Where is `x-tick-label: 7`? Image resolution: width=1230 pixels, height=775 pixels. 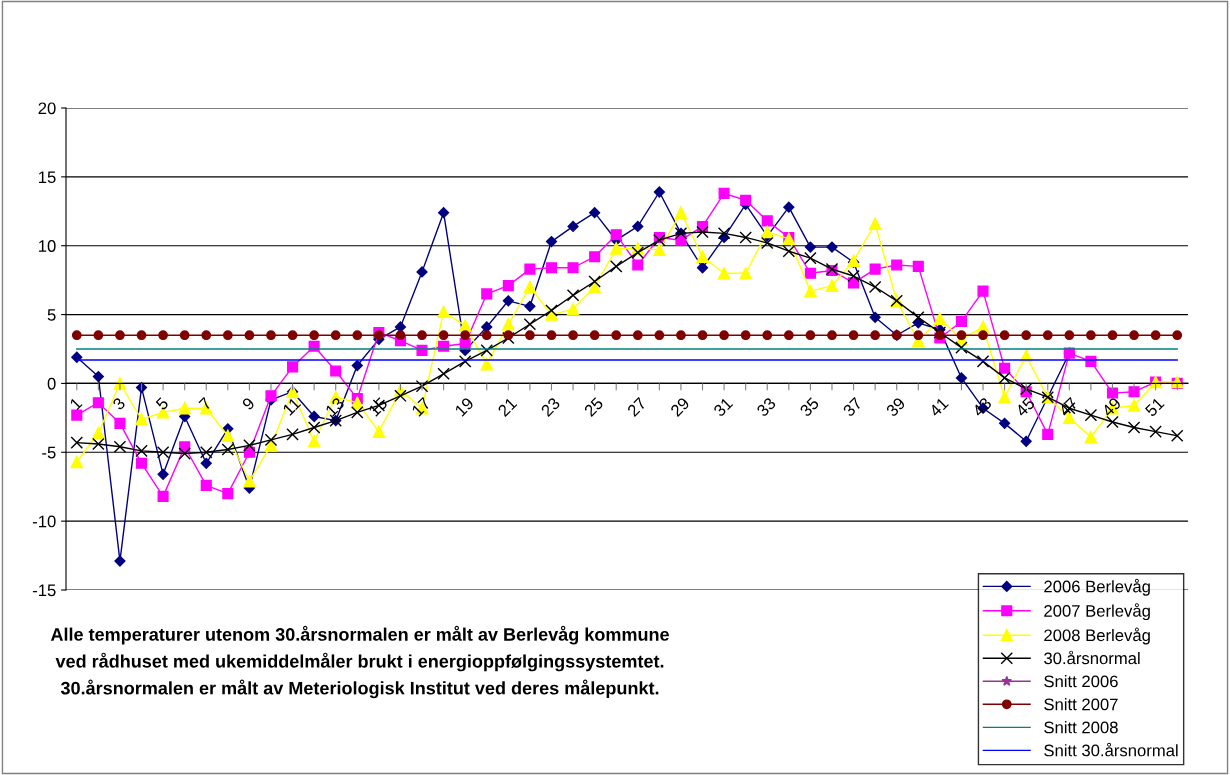 x-tick-label: 7 is located at coordinates (205, 403).